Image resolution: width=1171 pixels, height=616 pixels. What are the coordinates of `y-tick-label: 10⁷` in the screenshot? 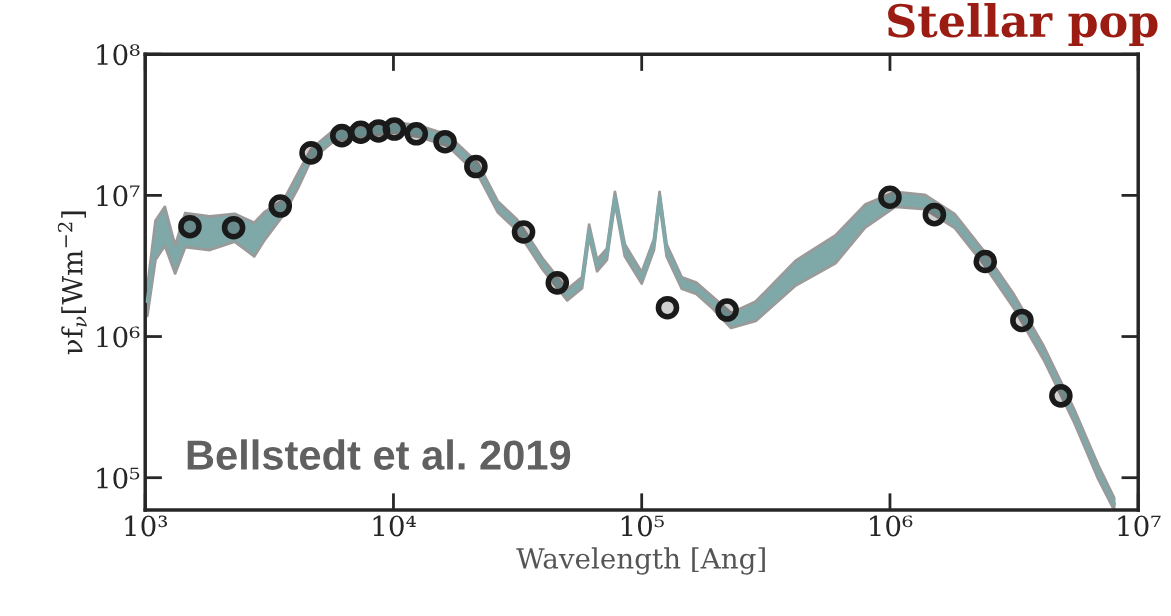 It's located at (118, 196).